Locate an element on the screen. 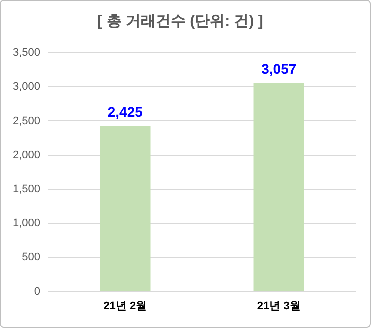 Image resolution: width=371 pixels, height=328 pixels. y-tick-label: 2,000 is located at coordinates (26, 155).